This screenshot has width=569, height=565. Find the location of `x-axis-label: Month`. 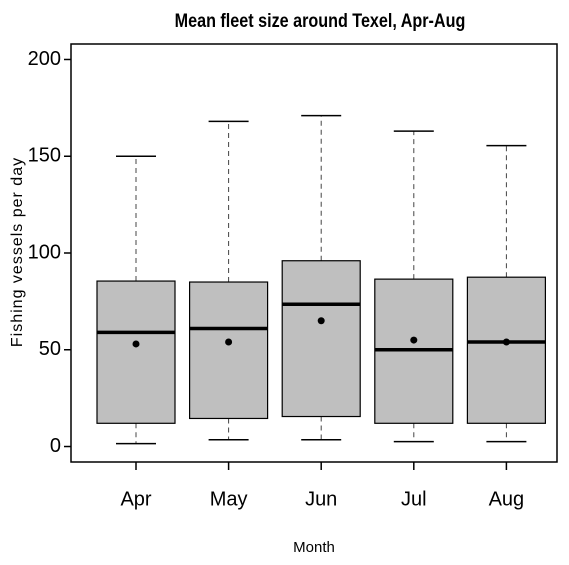

x-axis-label: Month is located at coordinates (314, 547).